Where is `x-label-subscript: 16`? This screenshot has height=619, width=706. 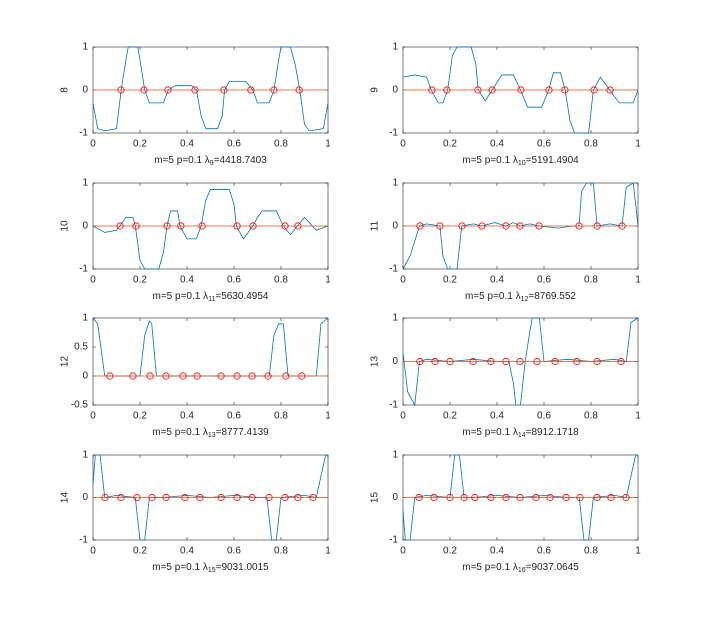 x-label-subscript: 16 is located at coordinates (522, 570).